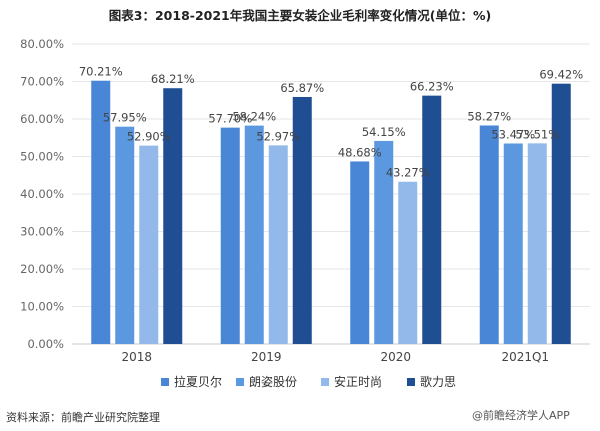 Image resolution: width=600 pixels, height=431 pixels. Describe the element at coordinates (83, 417) in the screenshot. I see `source-note: 资料来源：前瞻产业研究院整理` at that location.